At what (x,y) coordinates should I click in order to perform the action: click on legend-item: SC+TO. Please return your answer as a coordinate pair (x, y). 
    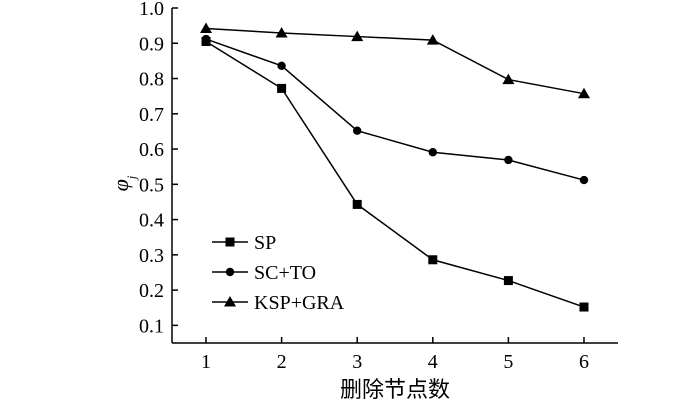
    Looking at the image, I should click on (264, 273).